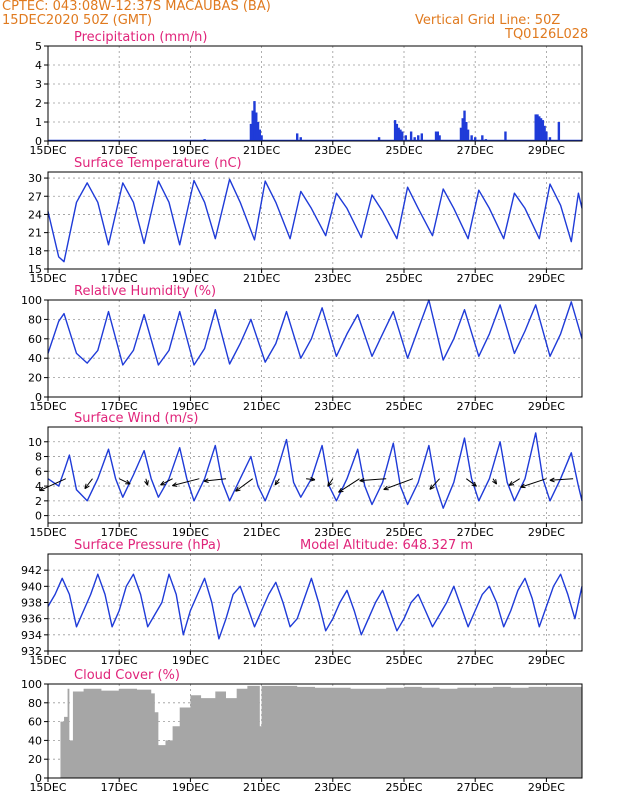  Describe the element at coordinates (31, 603) in the screenshot. I see `y-tick-label: 938` at that location.